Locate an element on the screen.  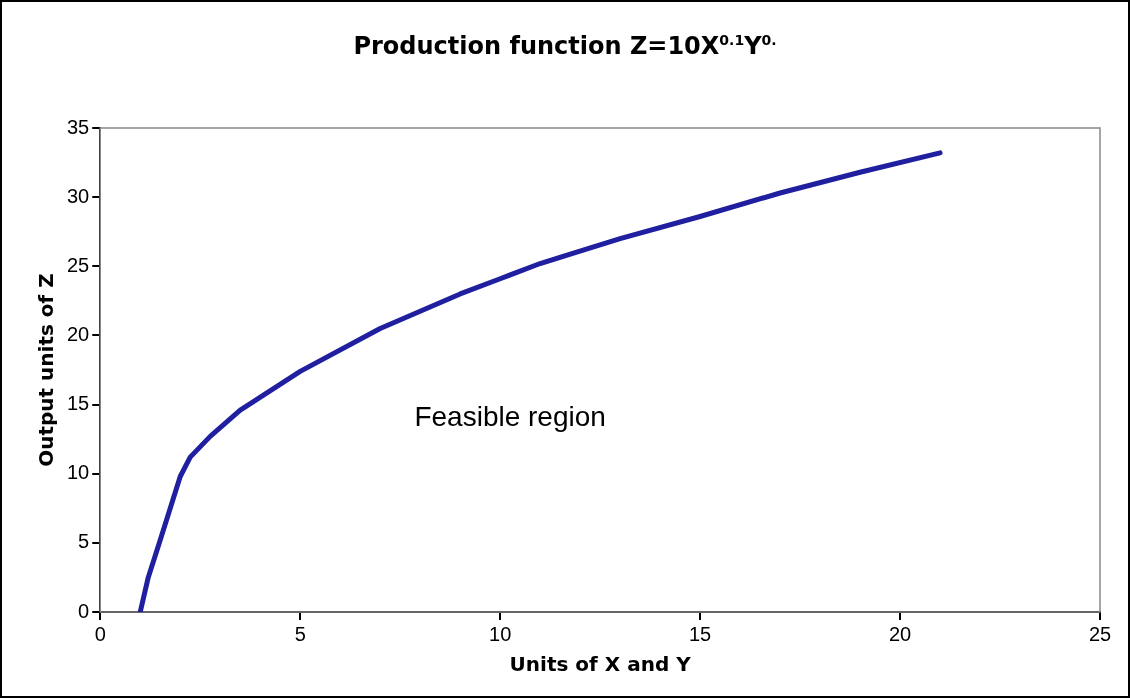
annotation: Feasible region is located at coordinates (510, 417).